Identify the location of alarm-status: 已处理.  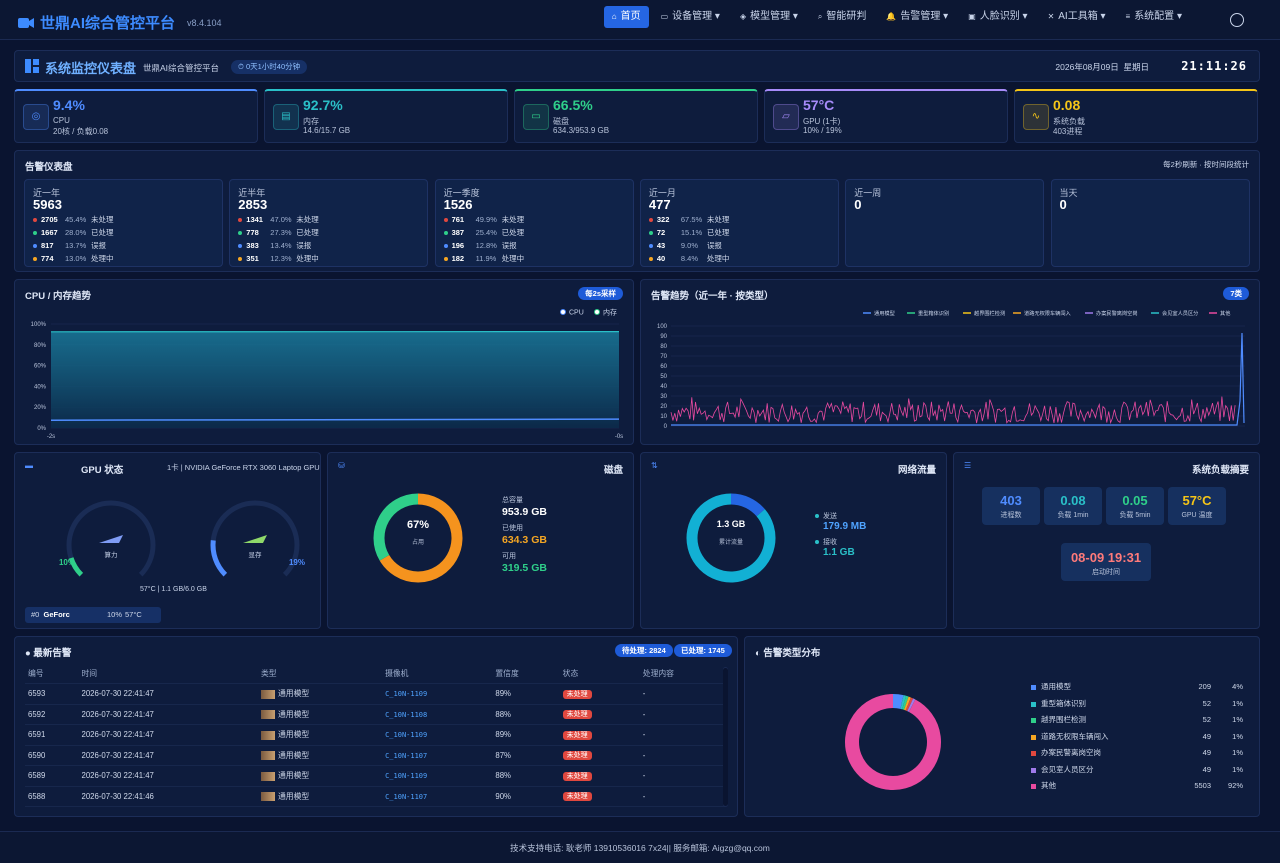
(102, 232).